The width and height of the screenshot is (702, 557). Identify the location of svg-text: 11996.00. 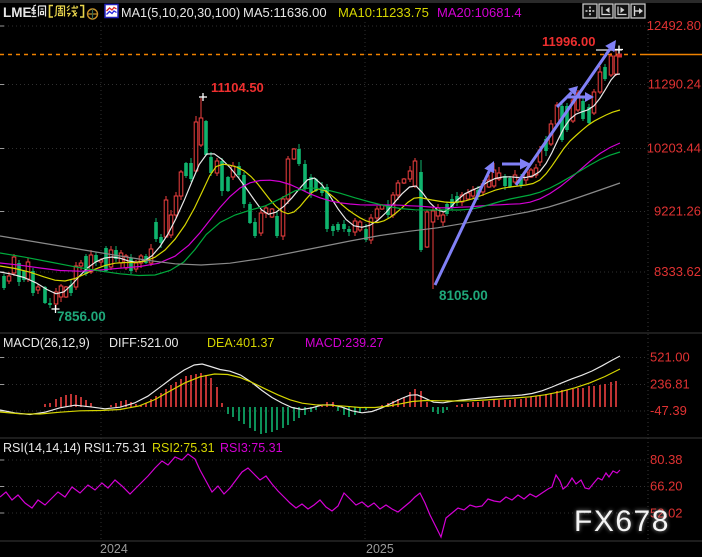
(569, 41).